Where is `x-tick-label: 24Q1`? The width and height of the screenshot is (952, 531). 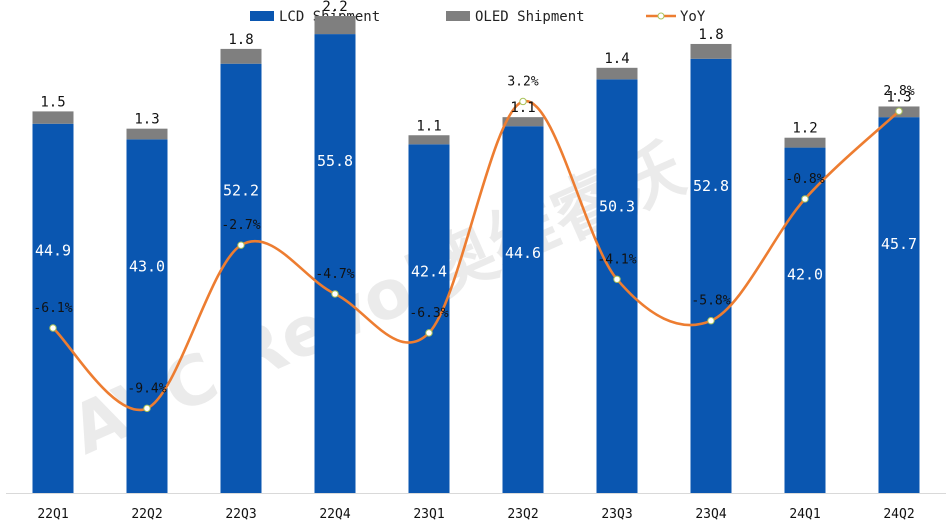
x-tick-label: 24Q1 is located at coordinates (804, 514).